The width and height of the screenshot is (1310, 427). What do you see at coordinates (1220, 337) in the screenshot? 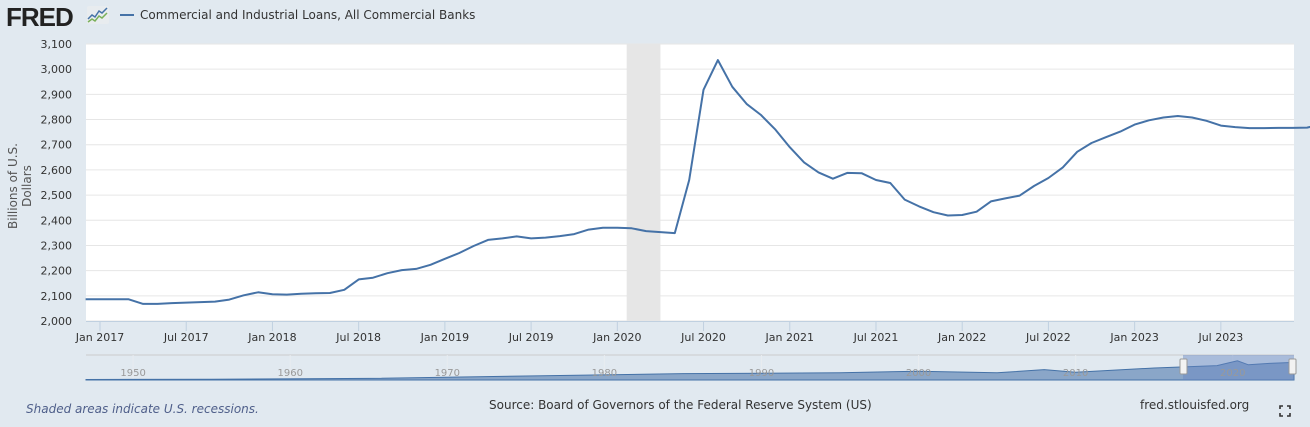
I see `x-tick-label: Jul 2023` at bounding box center [1220, 337].